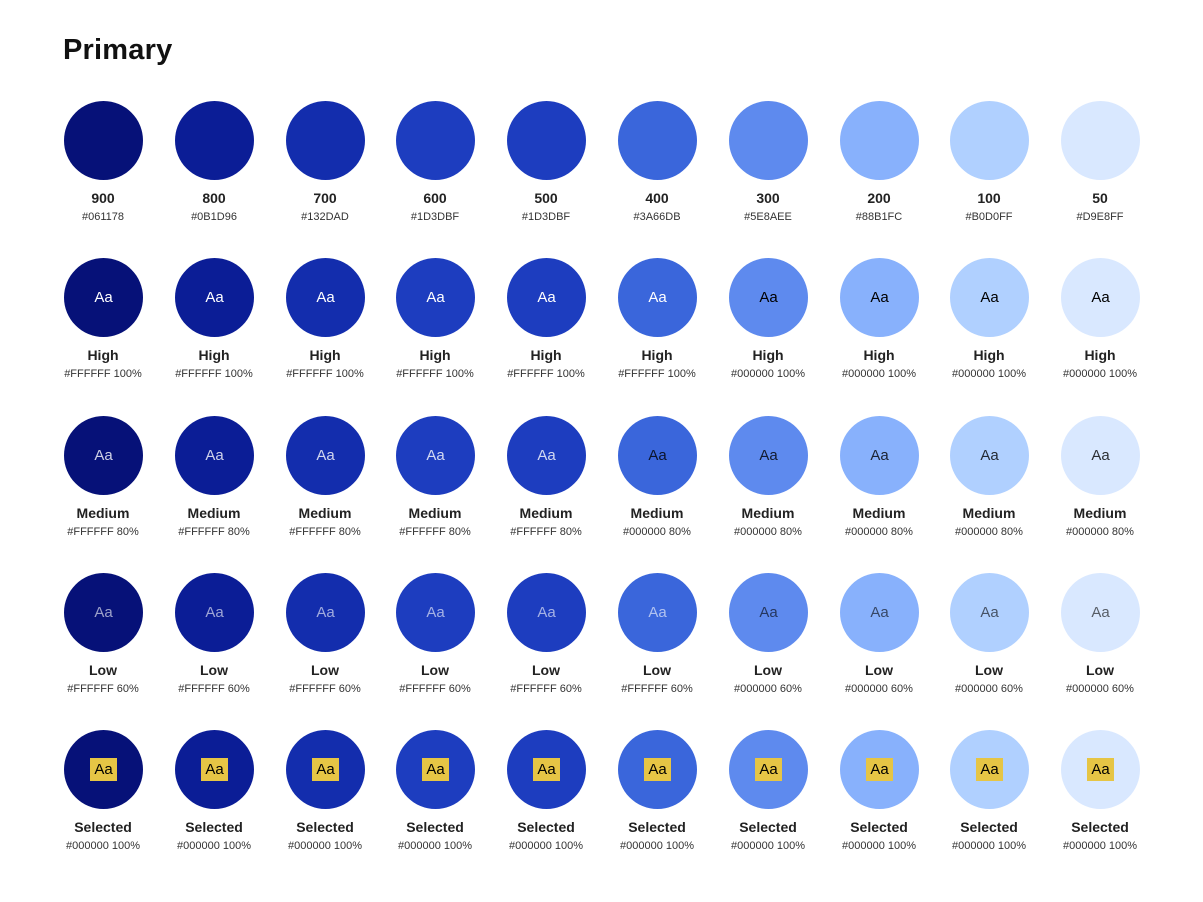 The width and height of the screenshot is (1203, 902). I want to click on swatch-cell: 700 #132DAD, so click(325, 171).